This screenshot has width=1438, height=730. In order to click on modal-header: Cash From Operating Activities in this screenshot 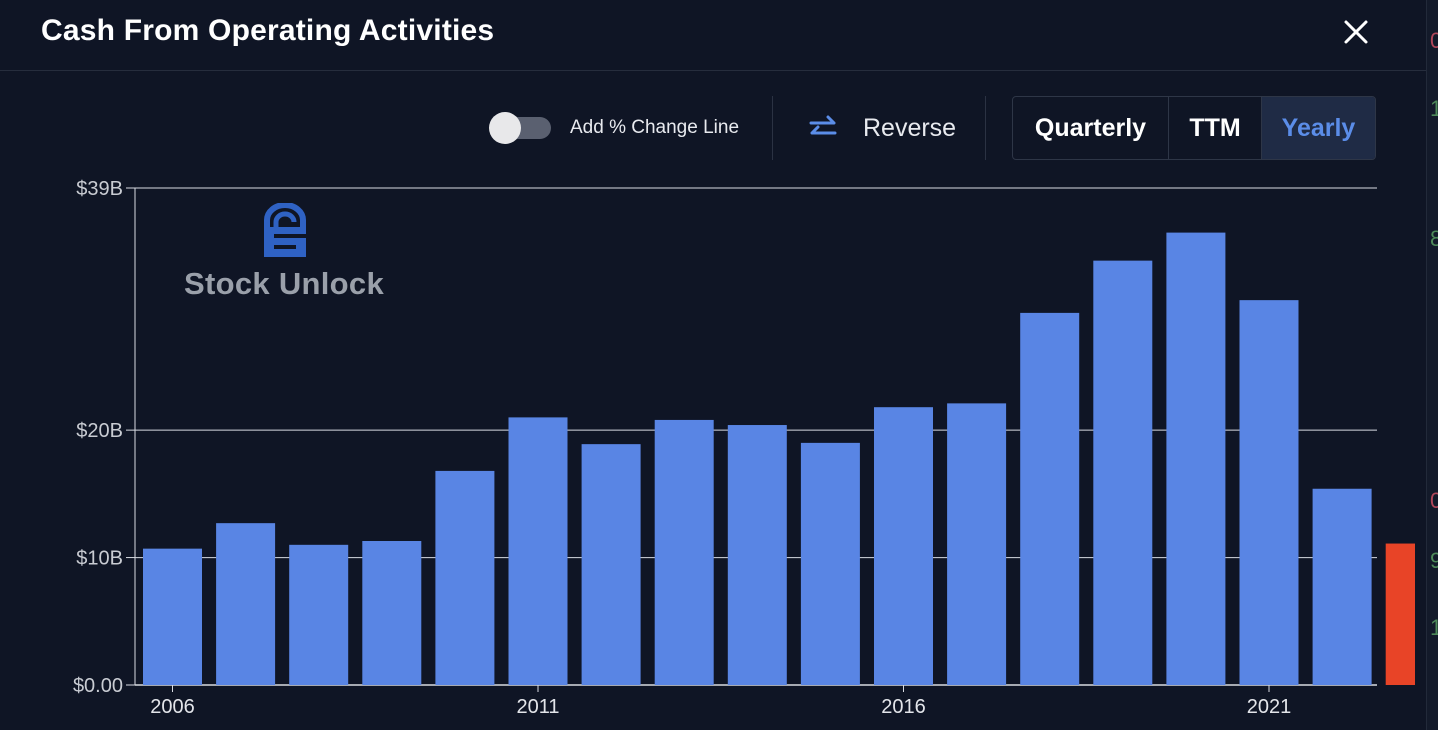, I will do `click(713, 35)`.